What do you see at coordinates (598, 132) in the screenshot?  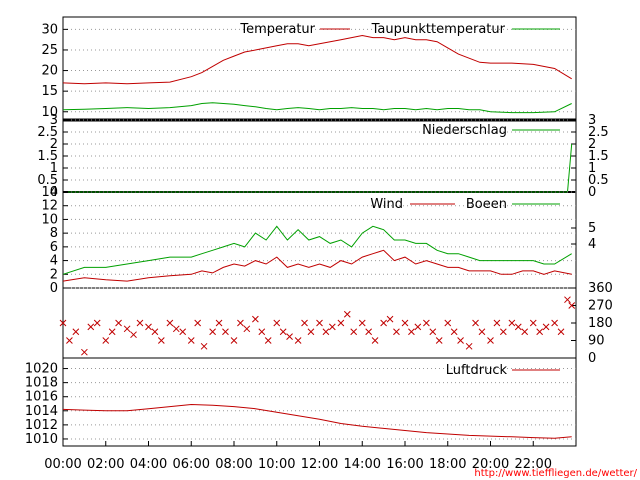 I see `right-tick-label: 2.5` at bounding box center [598, 132].